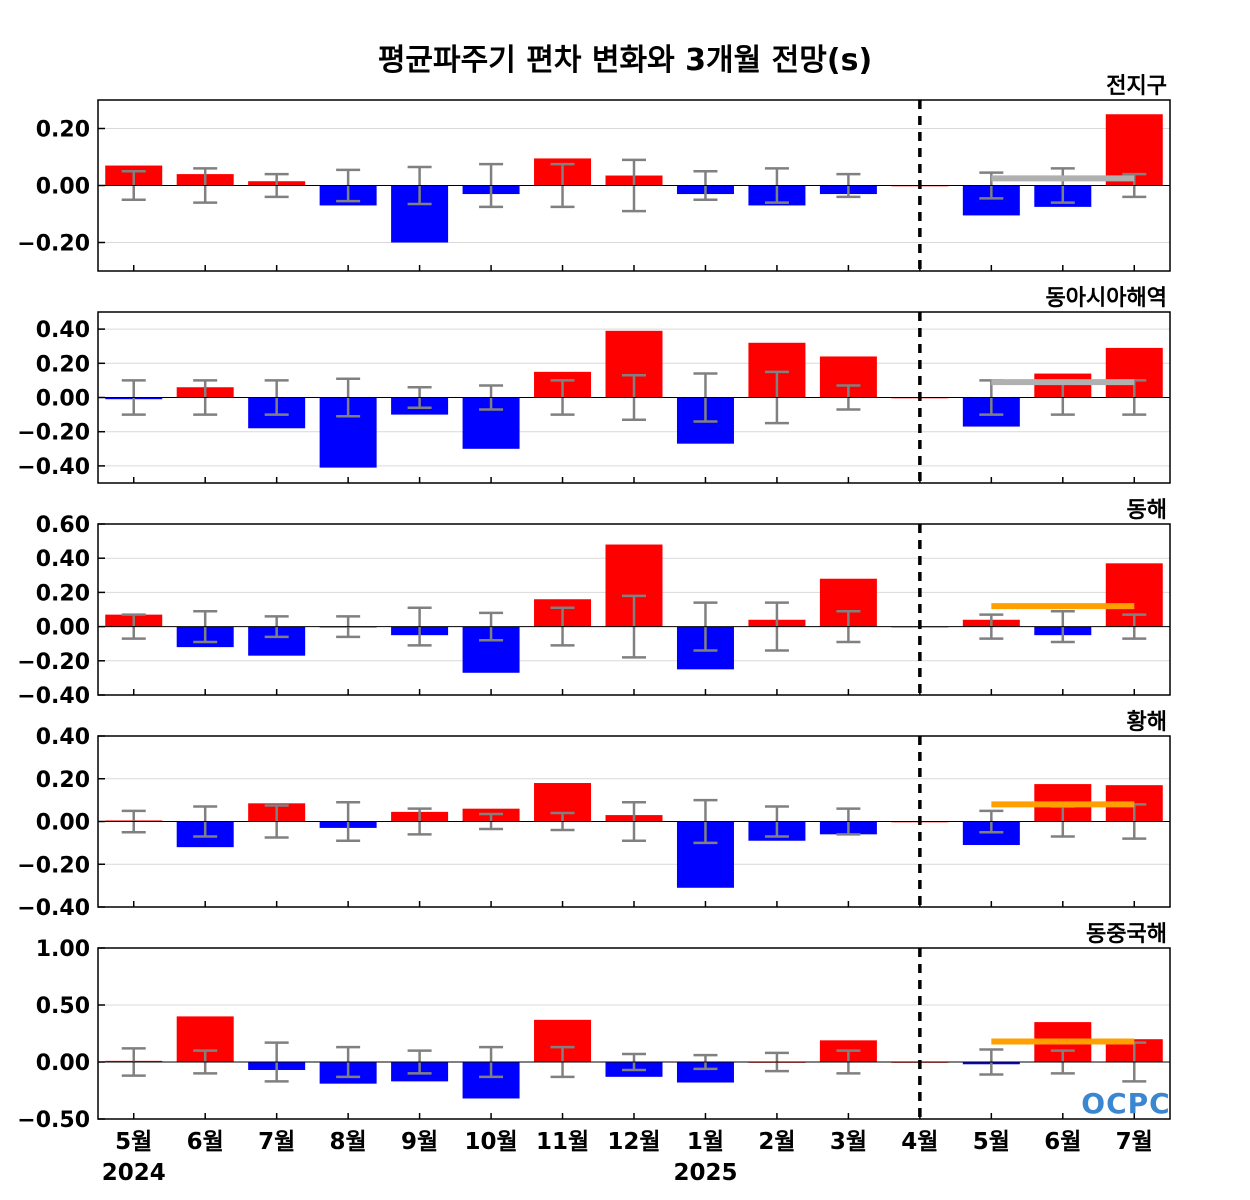 This screenshot has height=1200, width=1250. I want to click on y-tick-label: −0.50, so click(53, 1120).